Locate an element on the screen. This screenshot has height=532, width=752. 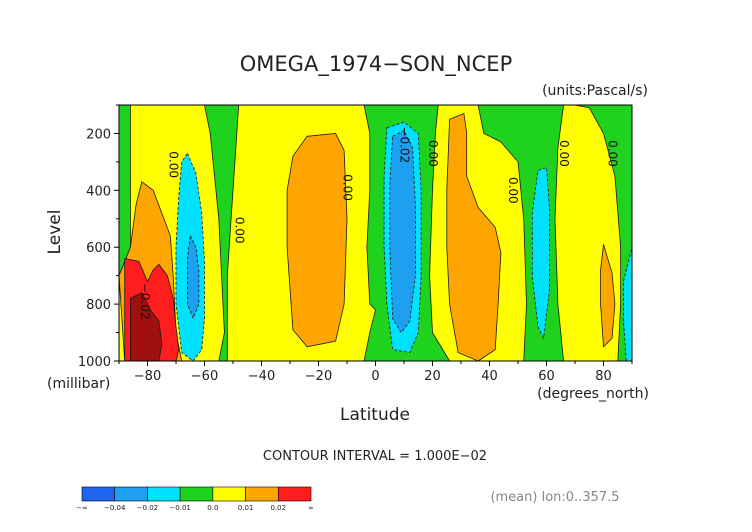
x-axis-ticks: −80 −60 −40 −20 0 20 40 60 80 is located at coordinates (375, 372).